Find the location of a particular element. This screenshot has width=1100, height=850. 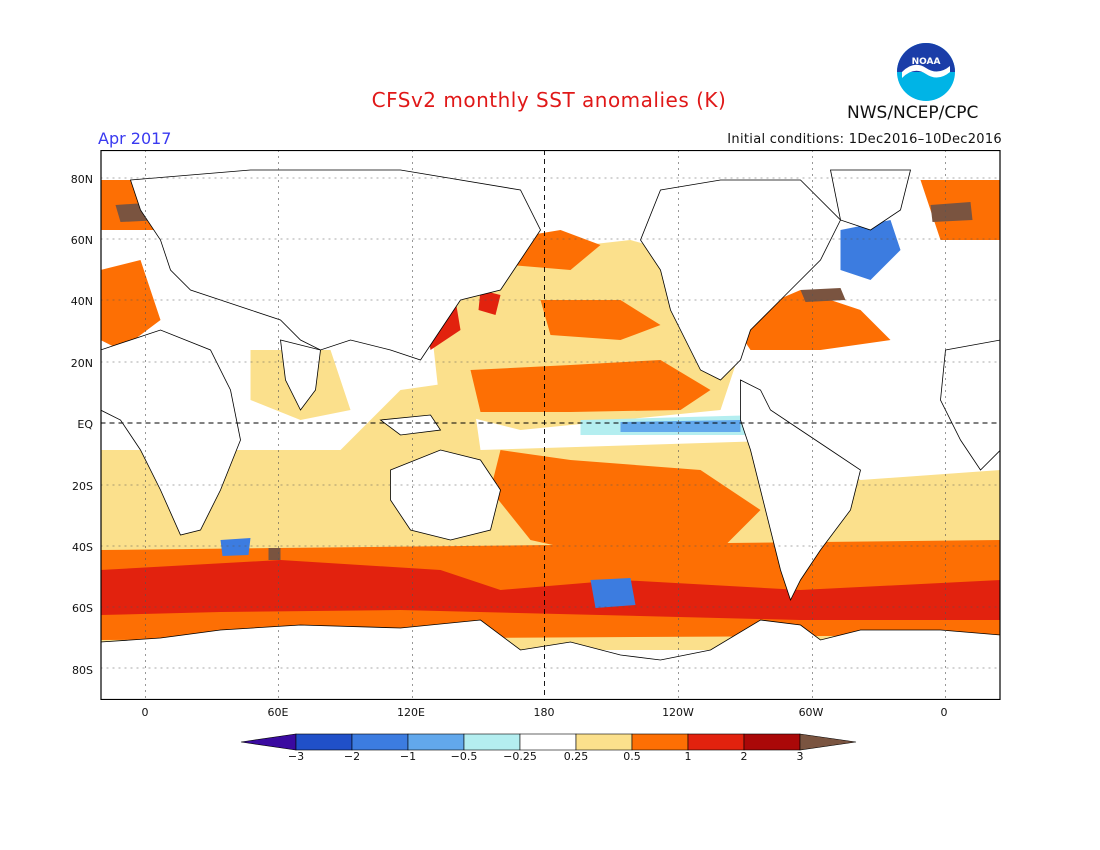

colorbar-label: −2 is located at coordinates (352, 756).